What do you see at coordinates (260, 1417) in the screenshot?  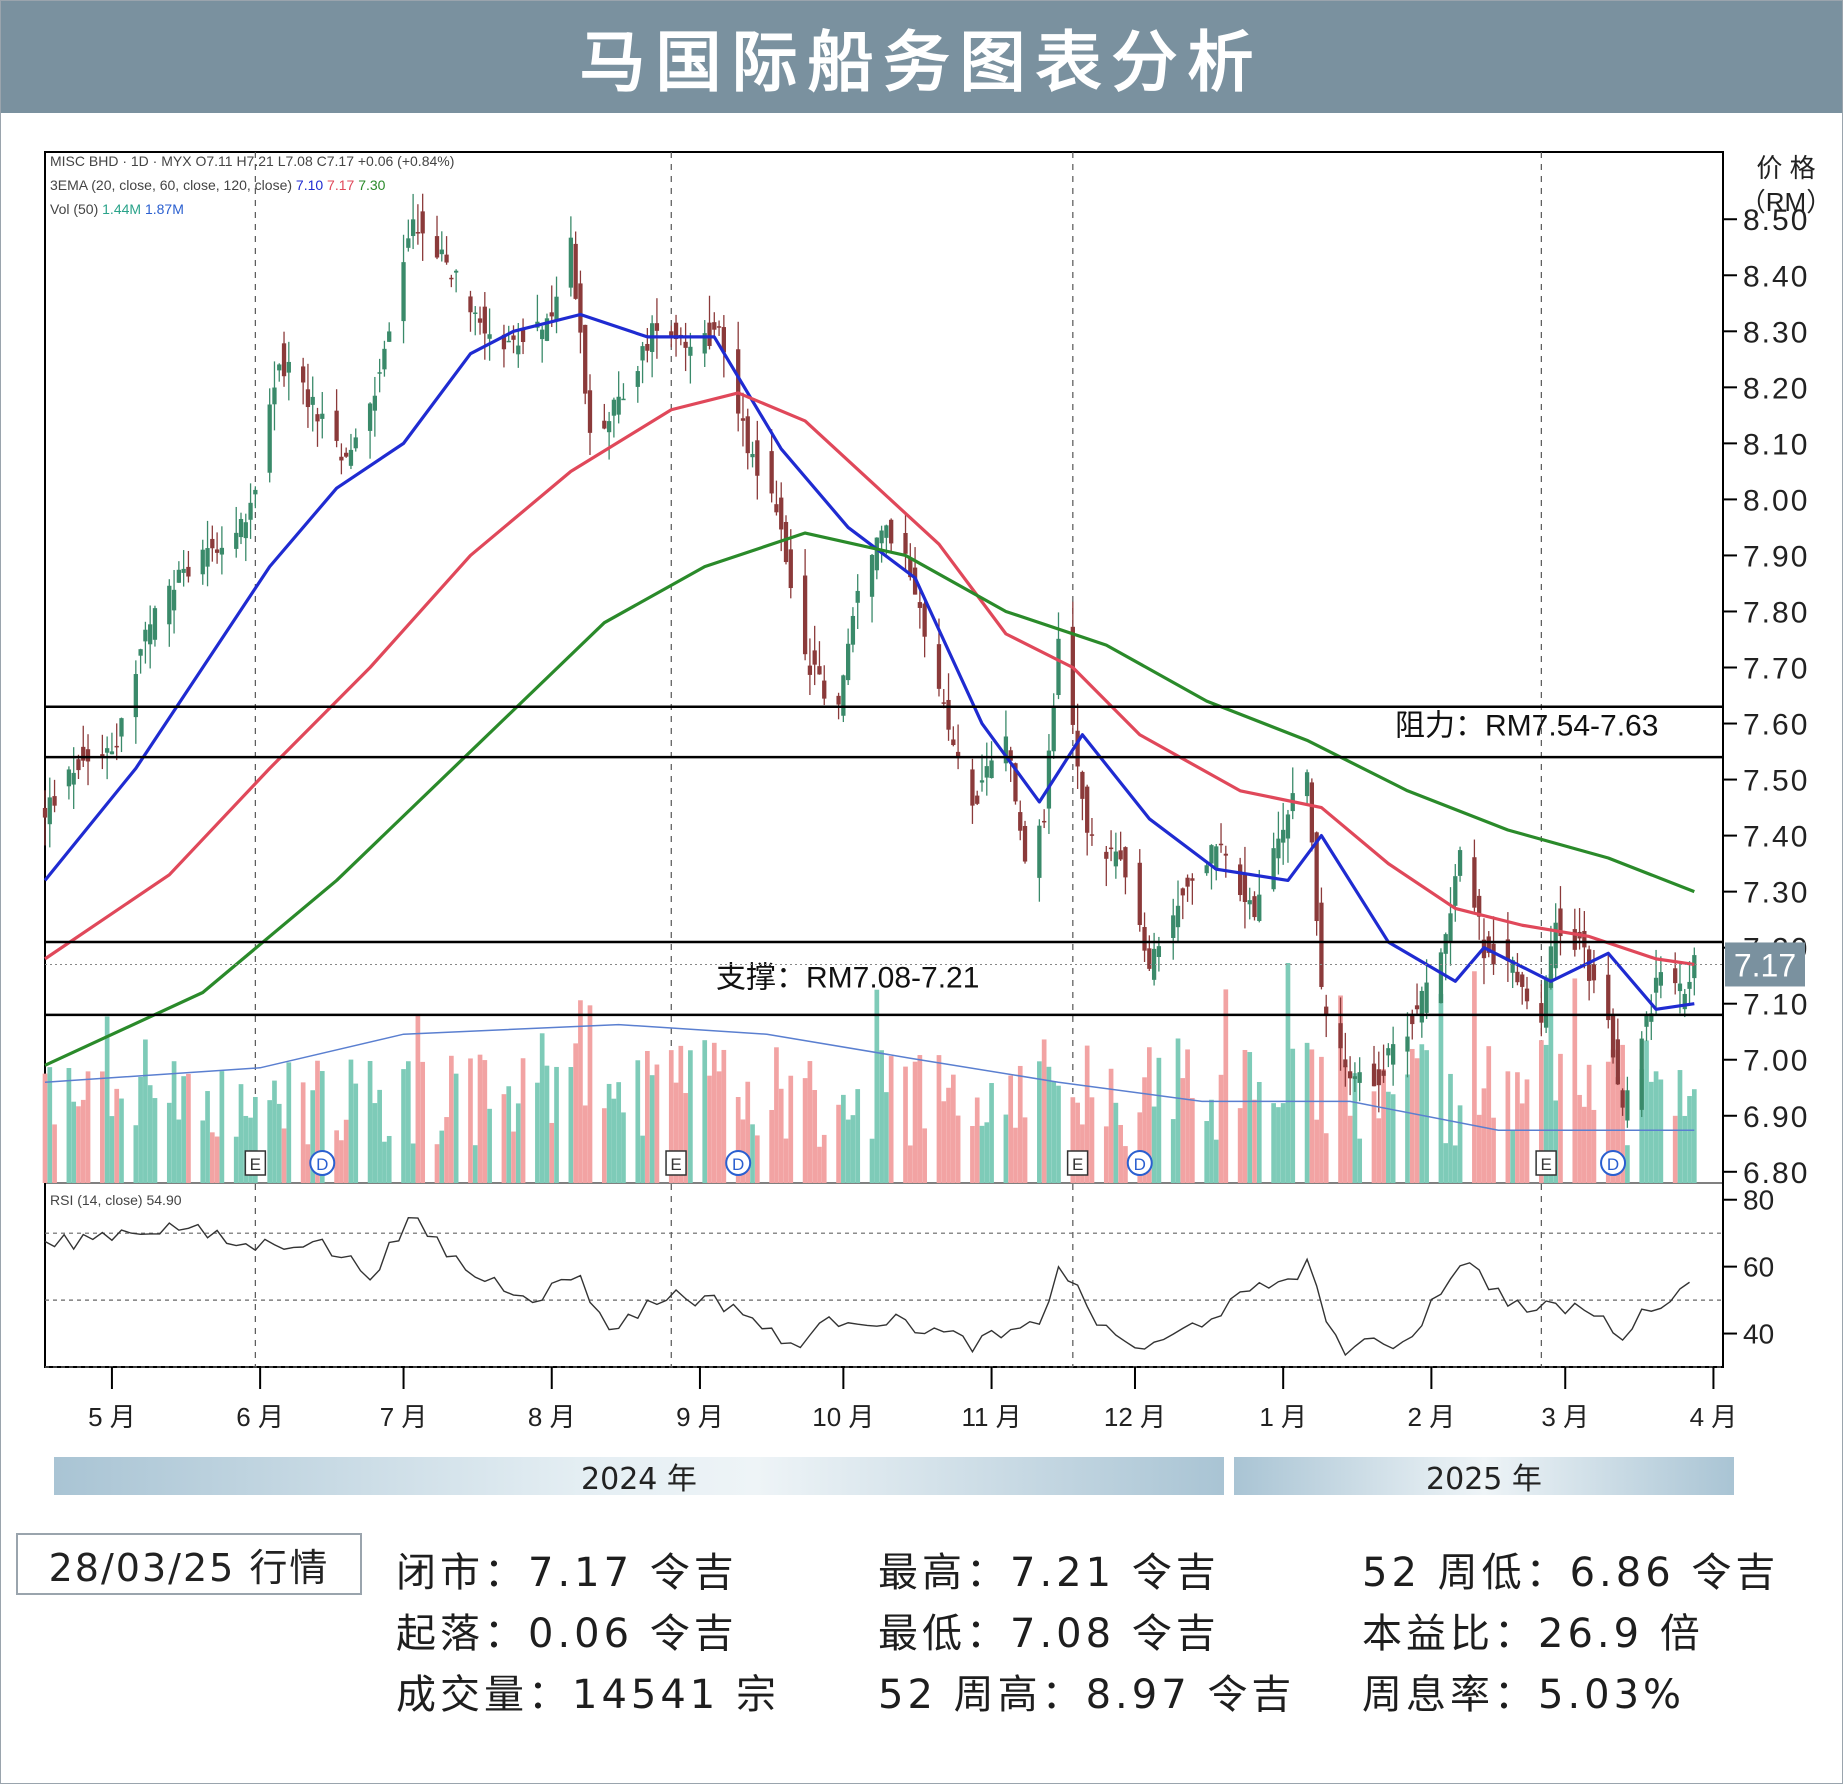 I see `x-tick-label: 6 月` at bounding box center [260, 1417].